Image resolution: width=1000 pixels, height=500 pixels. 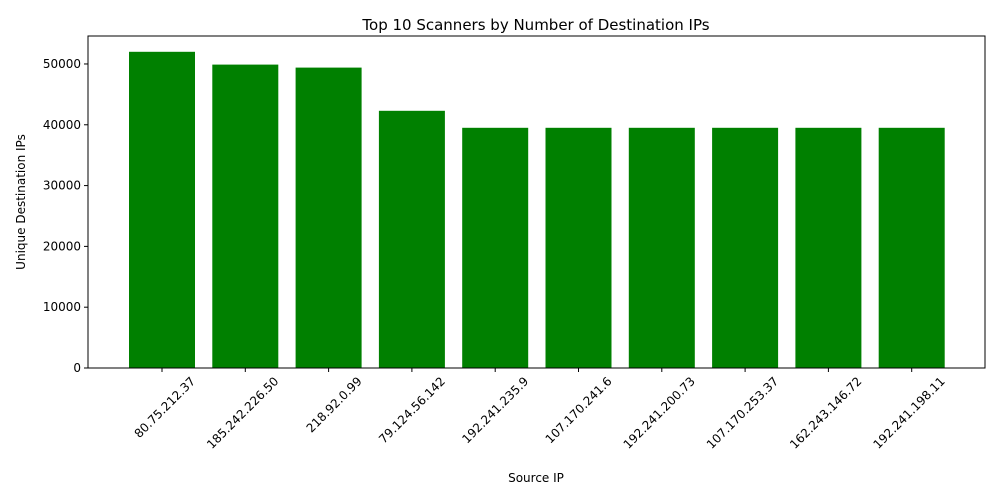 I want to click on y-tick-label: 50000, so click(x=62, y=64).